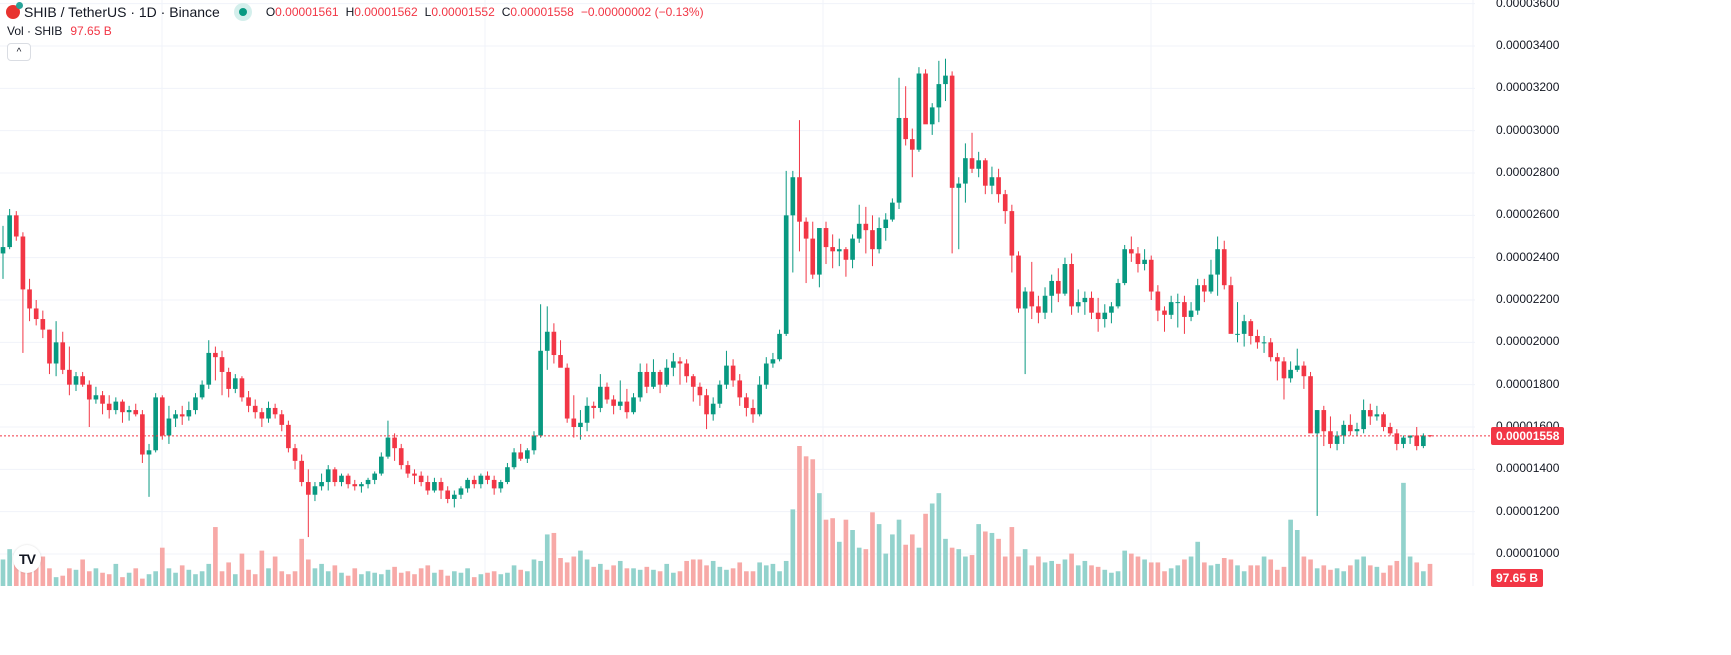 Image resolution: width=1731 pixels, height=655 pixels. What do you see at coordinates (1528, 172) in the screenshot?
I see `price-axis-label: 0.00002800` at bounding box center [1528, 172].